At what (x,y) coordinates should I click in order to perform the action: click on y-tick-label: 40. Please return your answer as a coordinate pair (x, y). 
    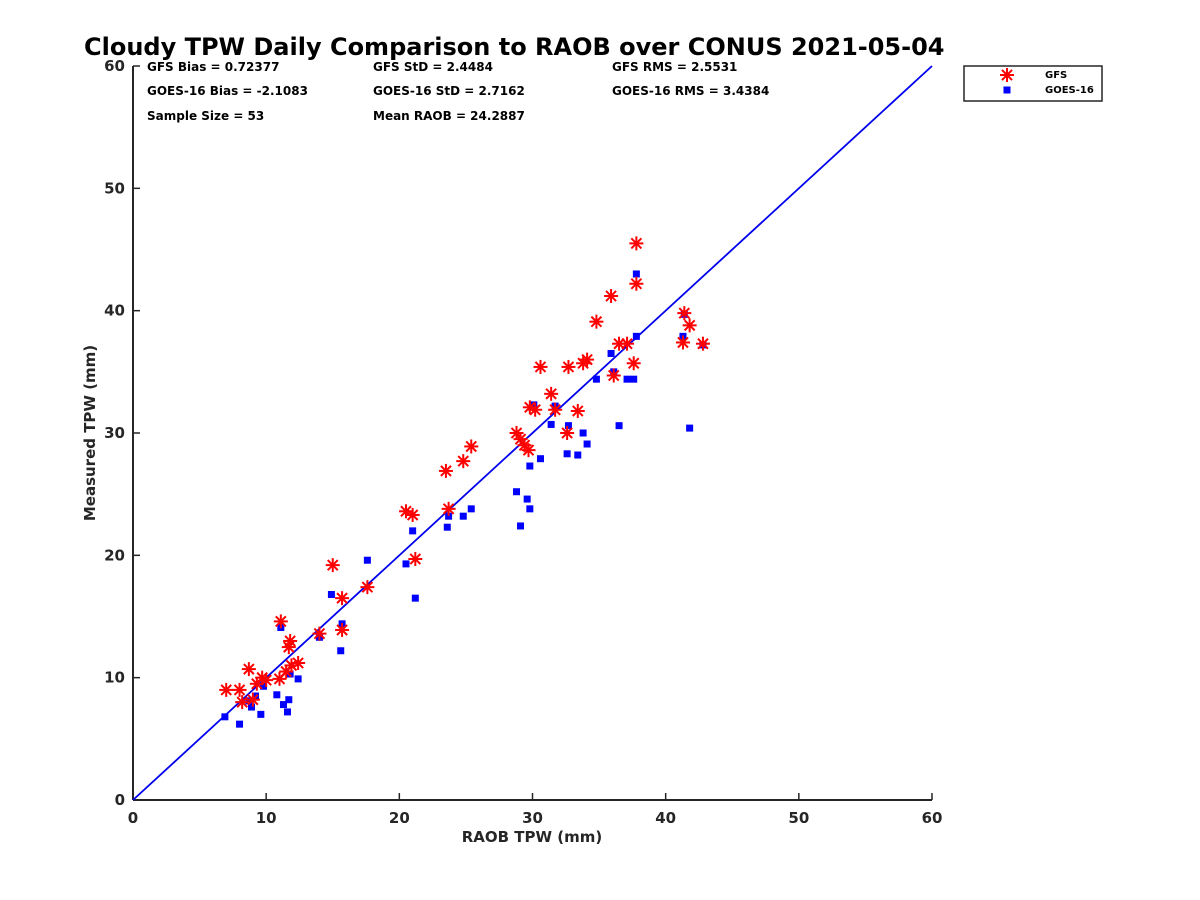
    Looking at the image, I should click on (114, 311).